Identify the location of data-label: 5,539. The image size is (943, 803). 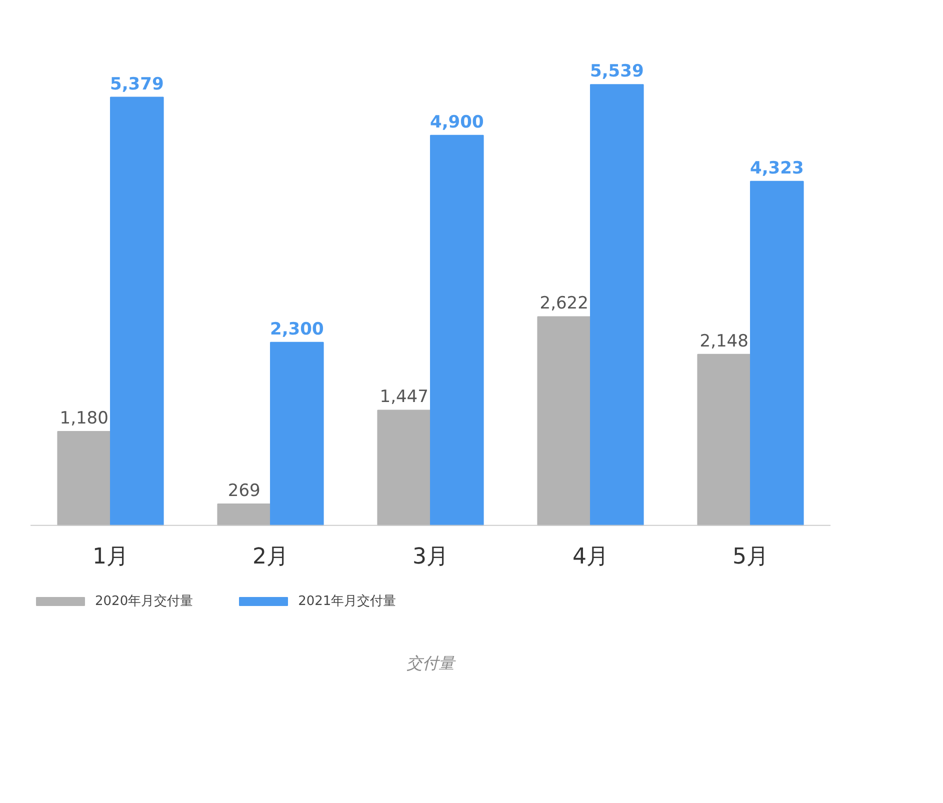
(617, 72).